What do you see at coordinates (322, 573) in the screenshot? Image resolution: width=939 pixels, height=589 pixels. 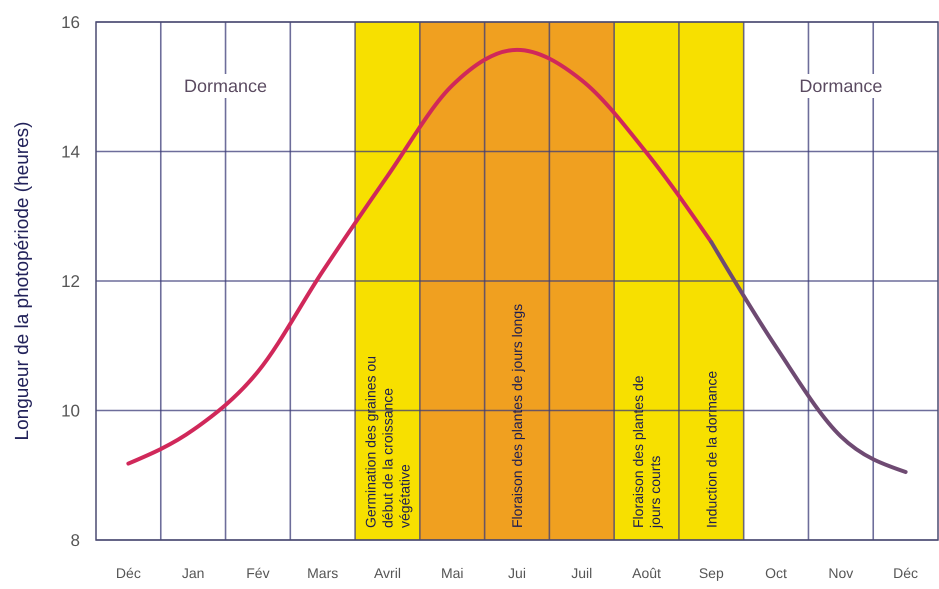 I see `x-tick-label: Mars` at bounding box center [322, 573].